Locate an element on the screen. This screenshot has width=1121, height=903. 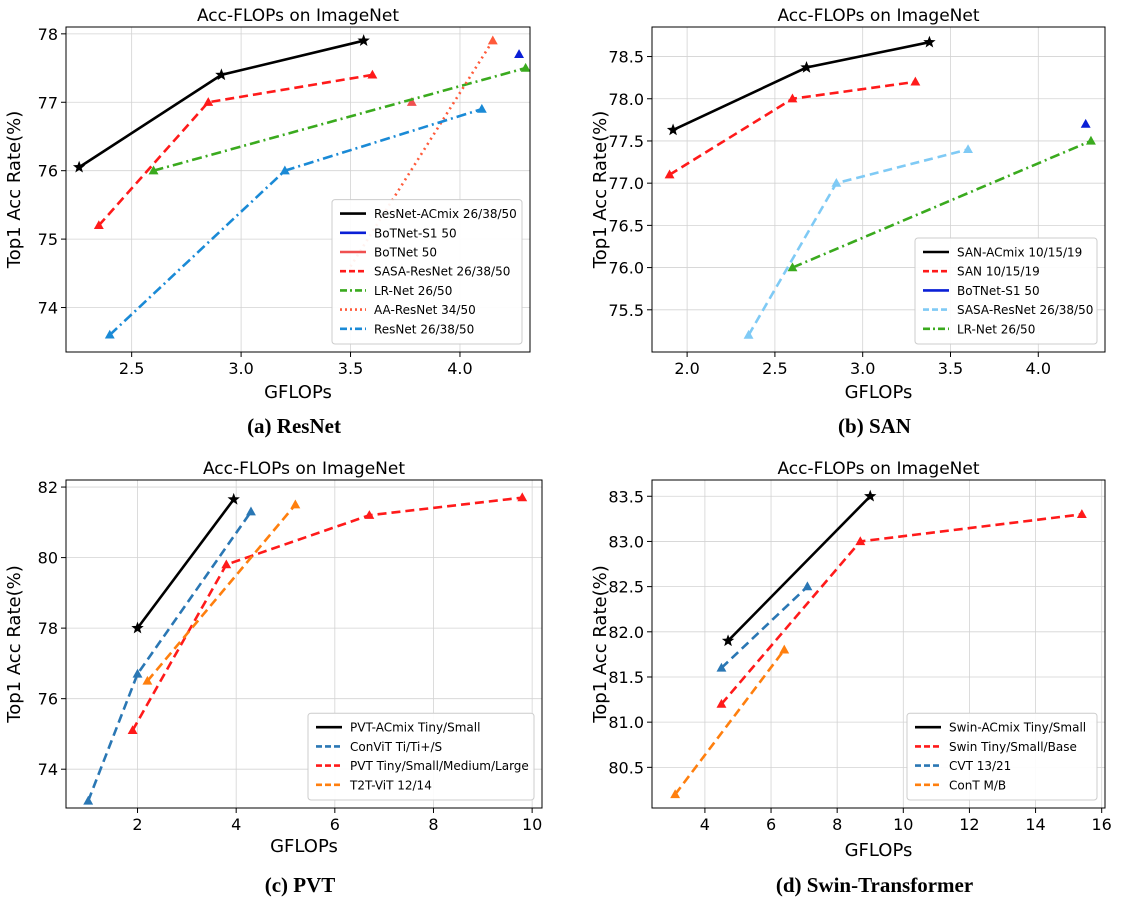
y-tick-label: 81.0 is located at coordinates (626, 722).